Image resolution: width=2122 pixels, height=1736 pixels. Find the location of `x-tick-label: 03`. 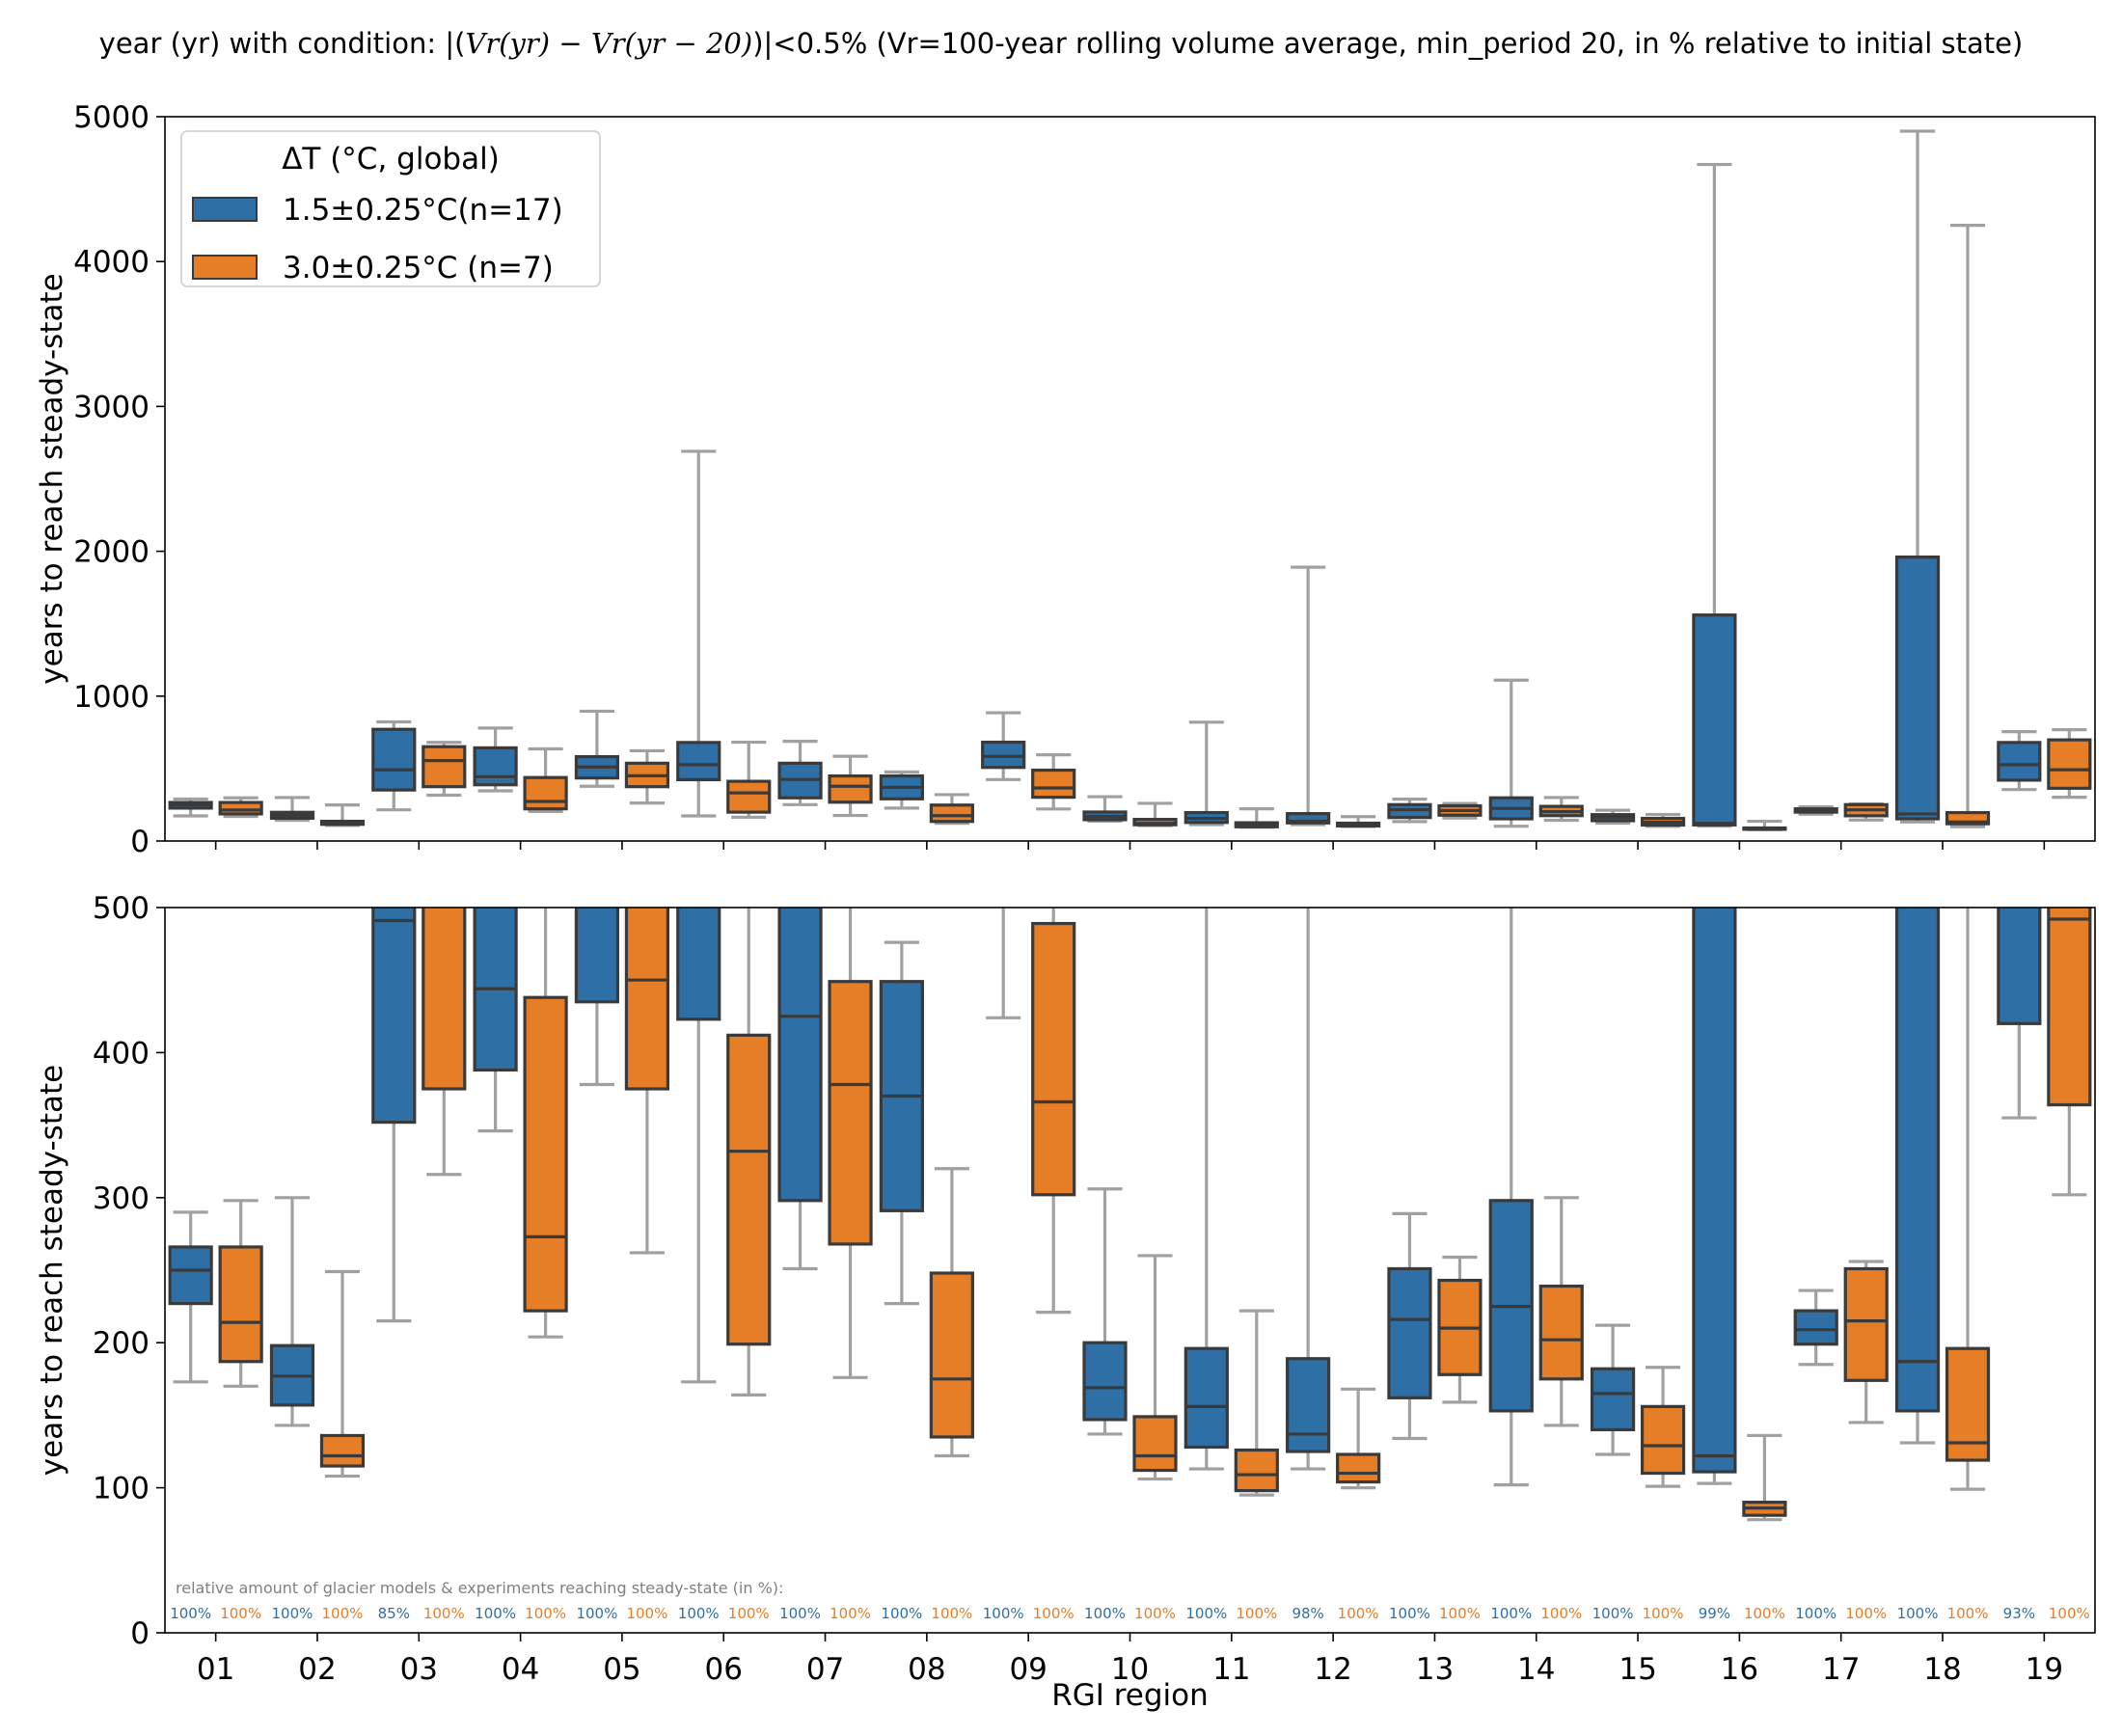

x-tick-label: 03 is located at coordinates (419, 1670).